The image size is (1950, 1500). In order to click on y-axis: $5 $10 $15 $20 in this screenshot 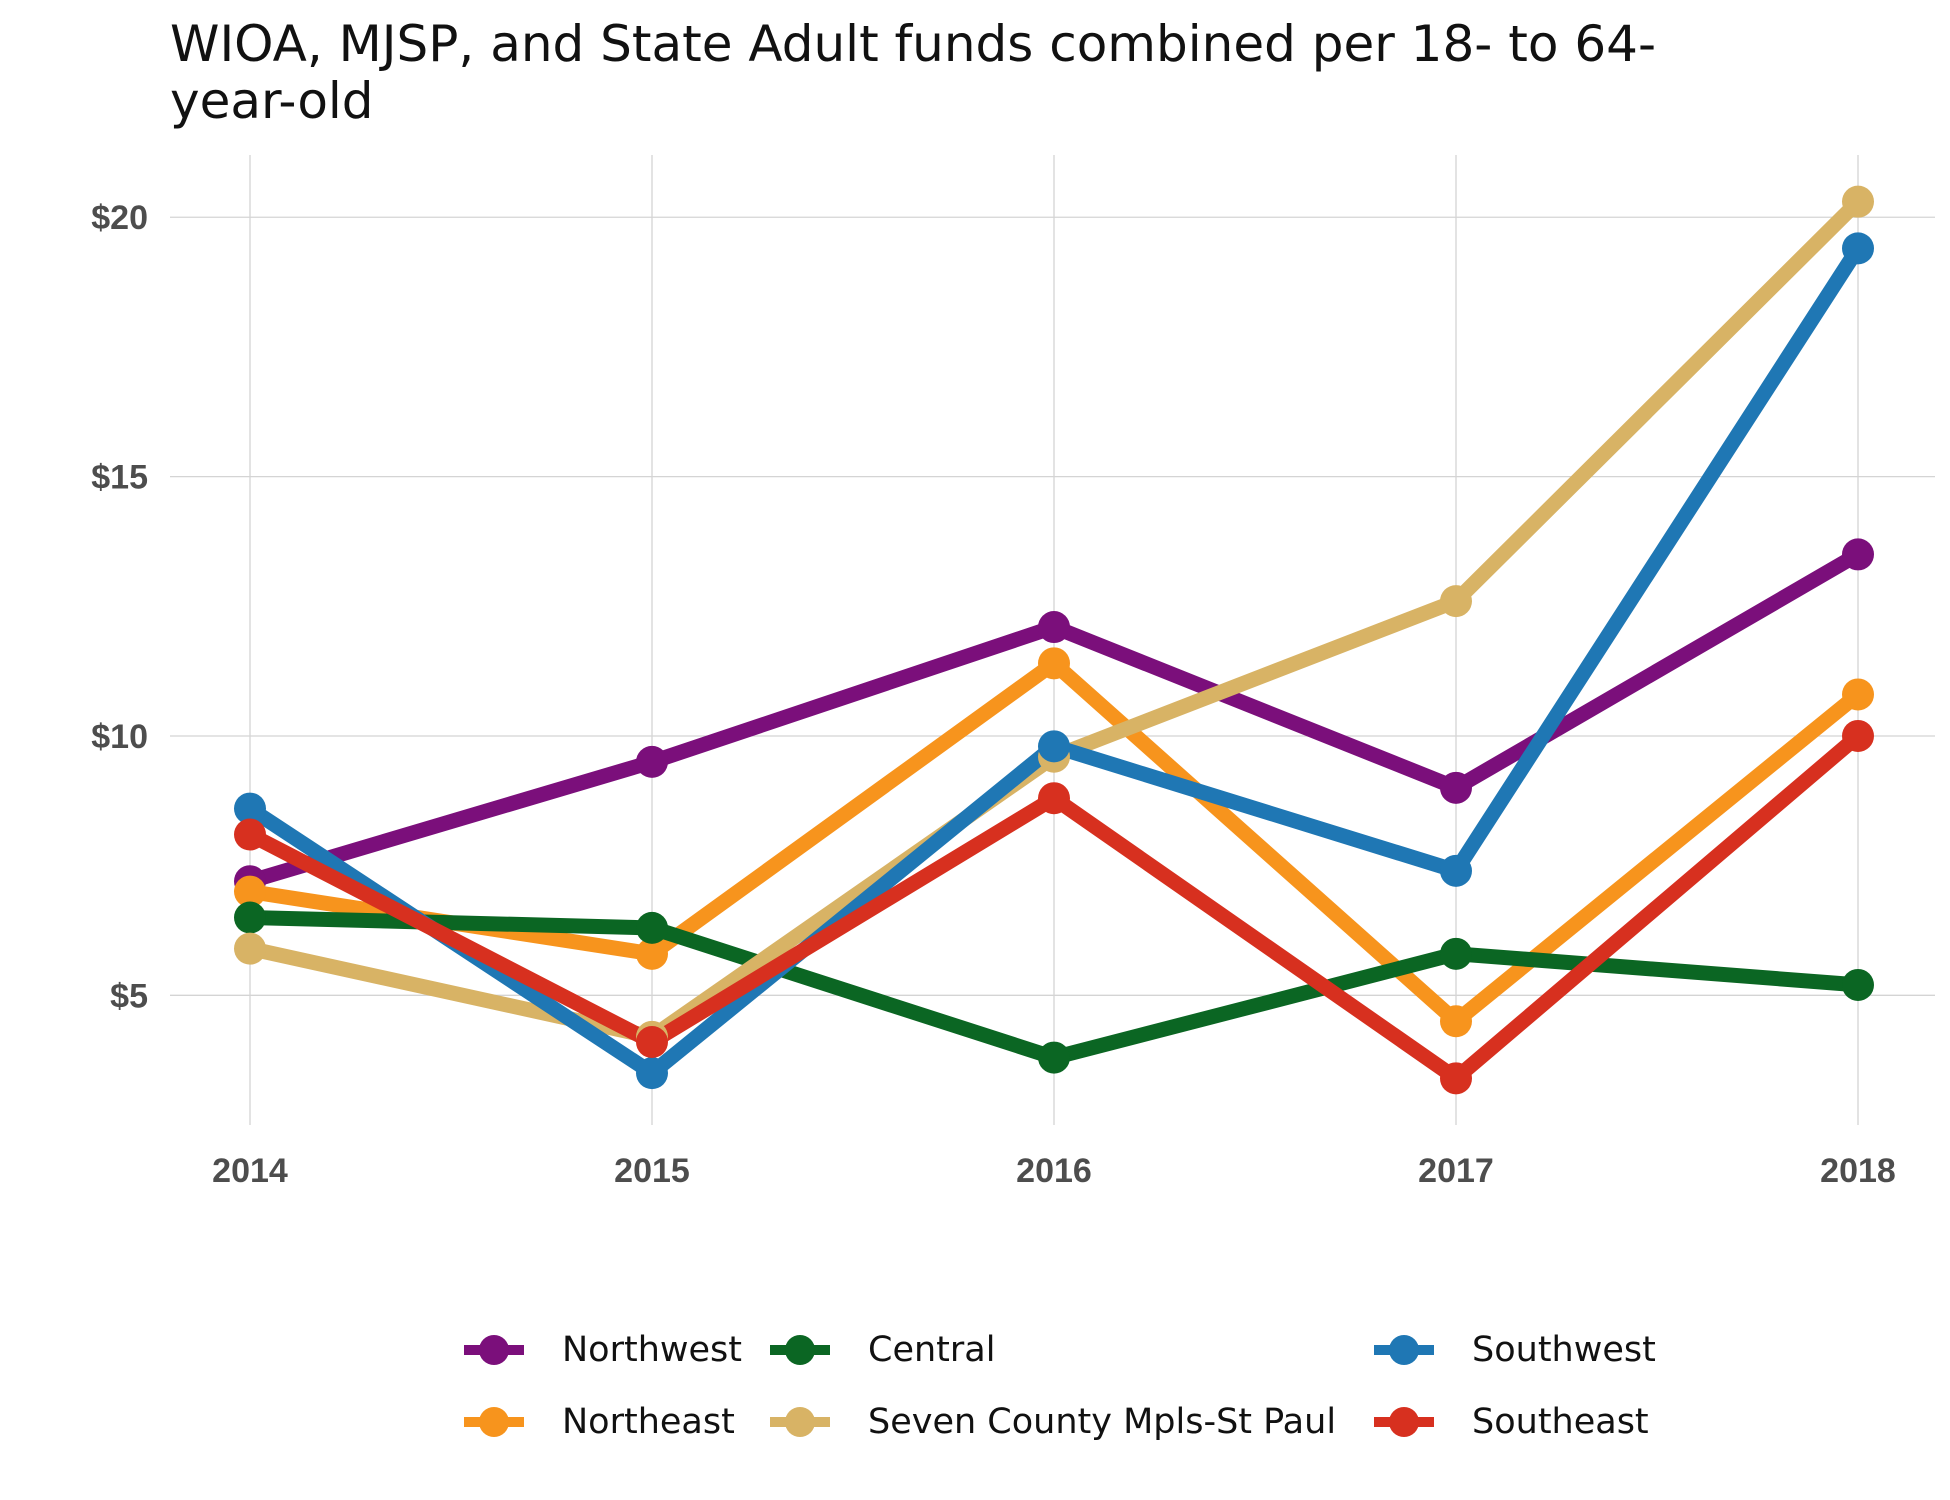, I will do `click(119, 607)`.